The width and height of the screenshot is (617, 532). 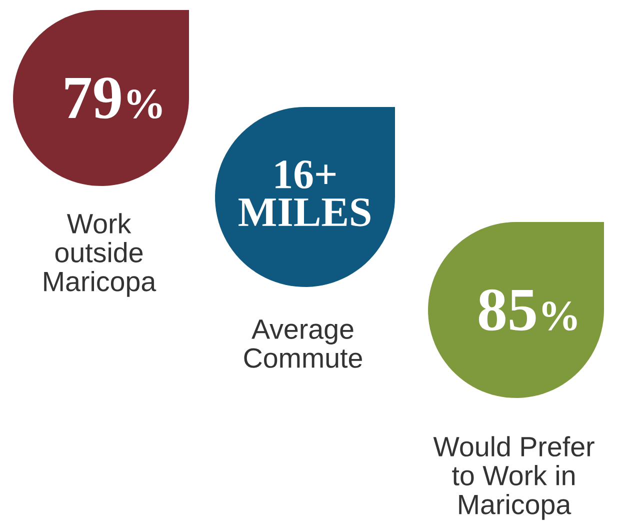 I want to click on category-label: Average Commute, so click(x=303, y=344).